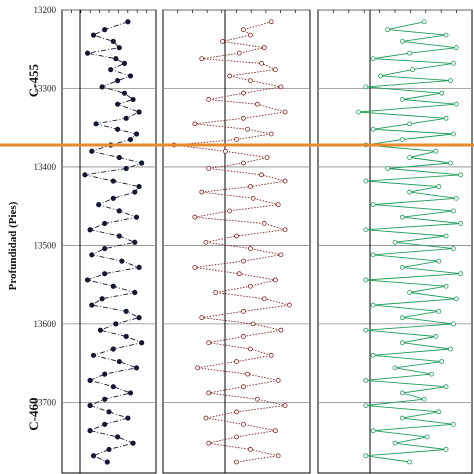 This screenshot has width=474, height=474. What do you see at coordinates (45, 10) in the screenshot?
I see `y-tick-label: 13200` at bounding box center [45, 10].